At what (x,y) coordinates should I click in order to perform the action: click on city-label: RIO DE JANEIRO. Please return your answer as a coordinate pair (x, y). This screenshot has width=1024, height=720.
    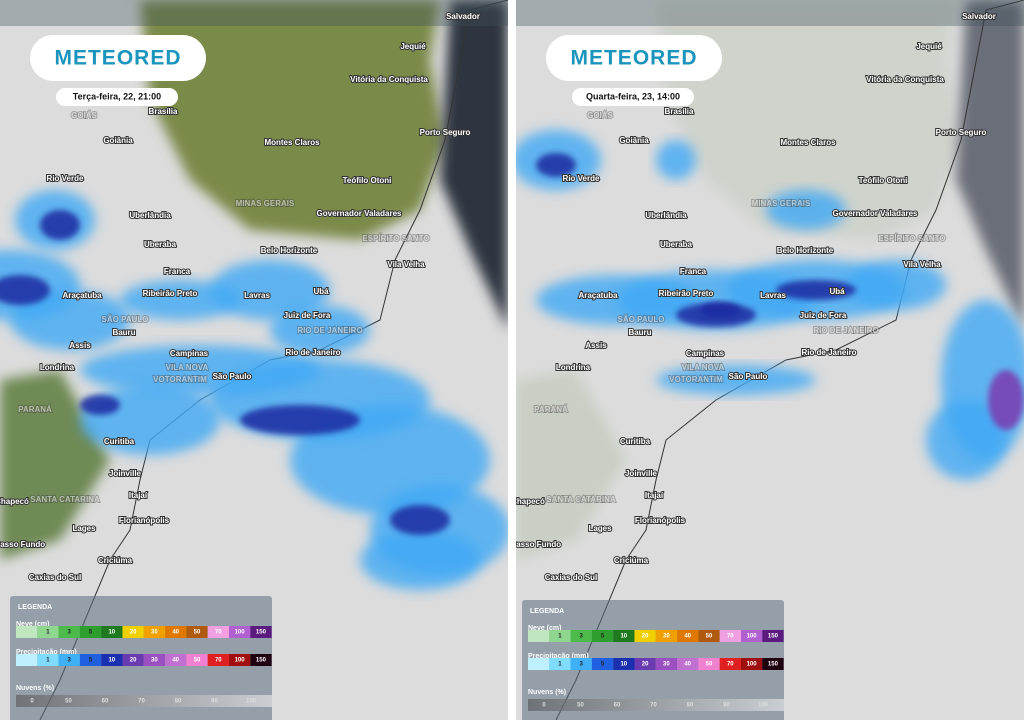
    Looking at the image, I should click on (329, 330).